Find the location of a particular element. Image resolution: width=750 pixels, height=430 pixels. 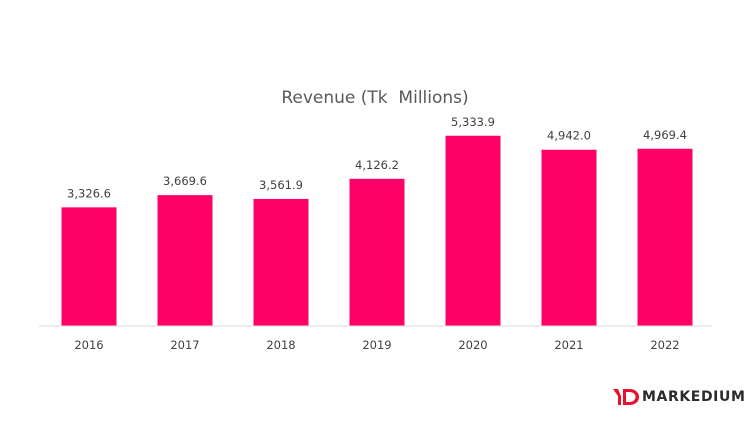

chart-title: Revenue (Tk Millions) is located at coordinates (374, 98).